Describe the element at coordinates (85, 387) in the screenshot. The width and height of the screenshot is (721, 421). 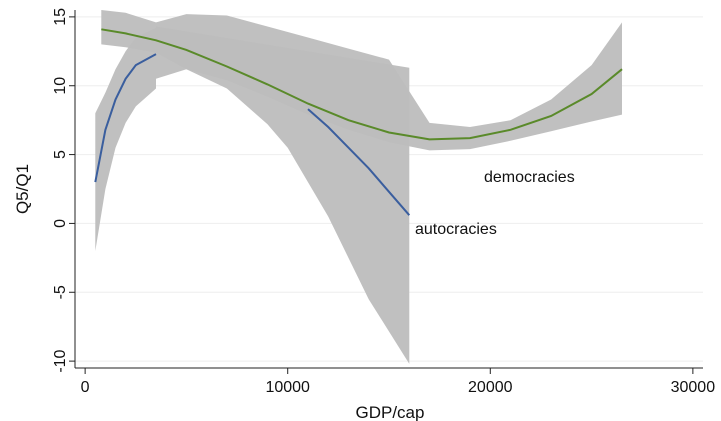
I see `x-tick-label-0: 0` at that location.